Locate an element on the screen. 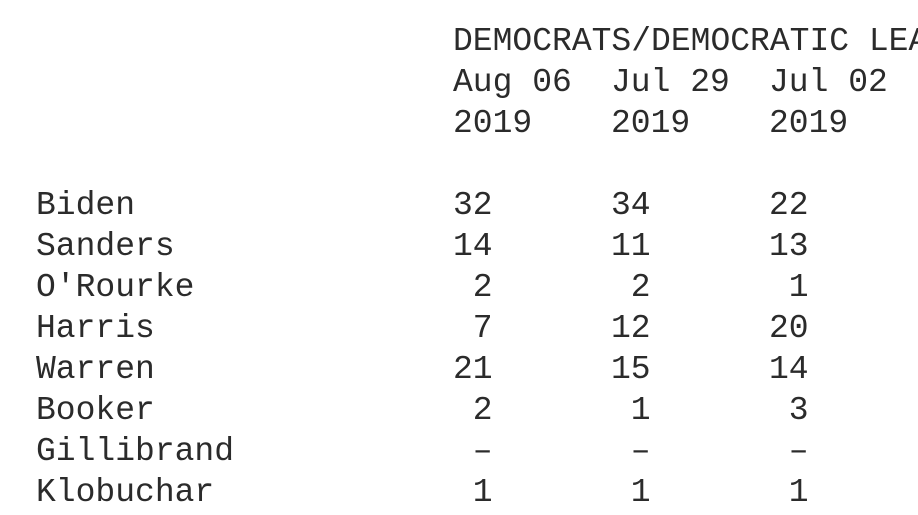 This screenshot has height=515, width=918. table-cell: 13 is located at coordinates (843, 246).